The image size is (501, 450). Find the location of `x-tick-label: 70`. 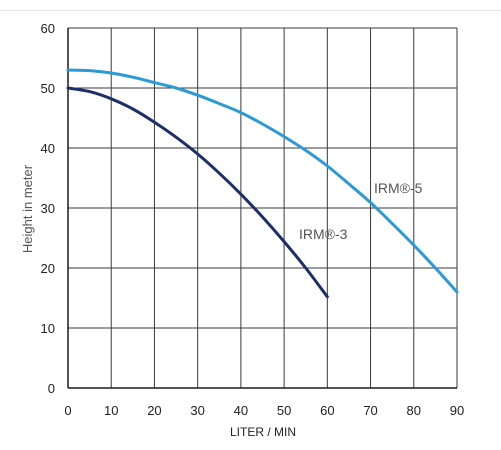

x-tick-label: 70 is located at coordinates (370, 410).